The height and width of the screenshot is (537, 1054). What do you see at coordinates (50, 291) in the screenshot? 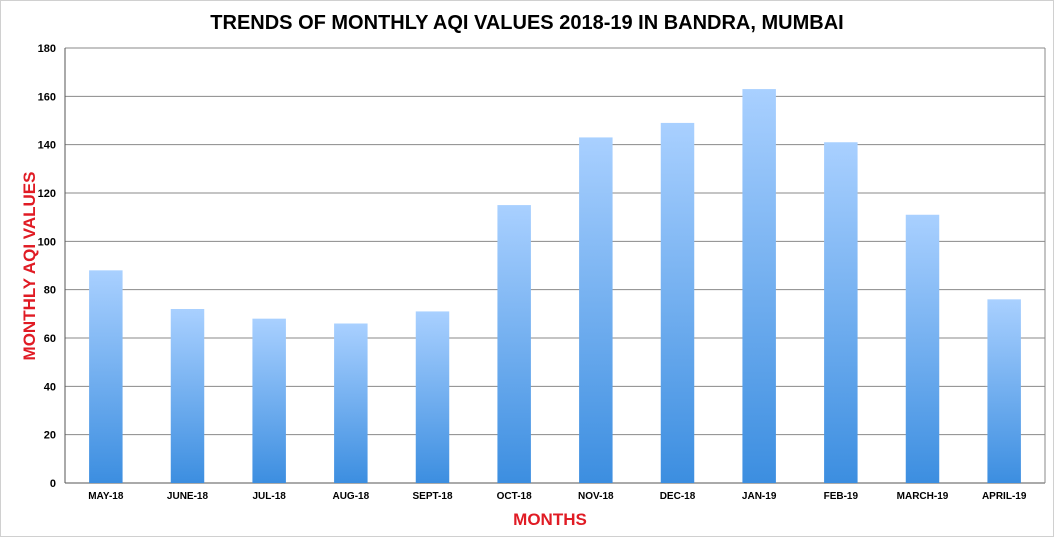
I see `y-tick-label: 80` at bounding box center [50, 291].